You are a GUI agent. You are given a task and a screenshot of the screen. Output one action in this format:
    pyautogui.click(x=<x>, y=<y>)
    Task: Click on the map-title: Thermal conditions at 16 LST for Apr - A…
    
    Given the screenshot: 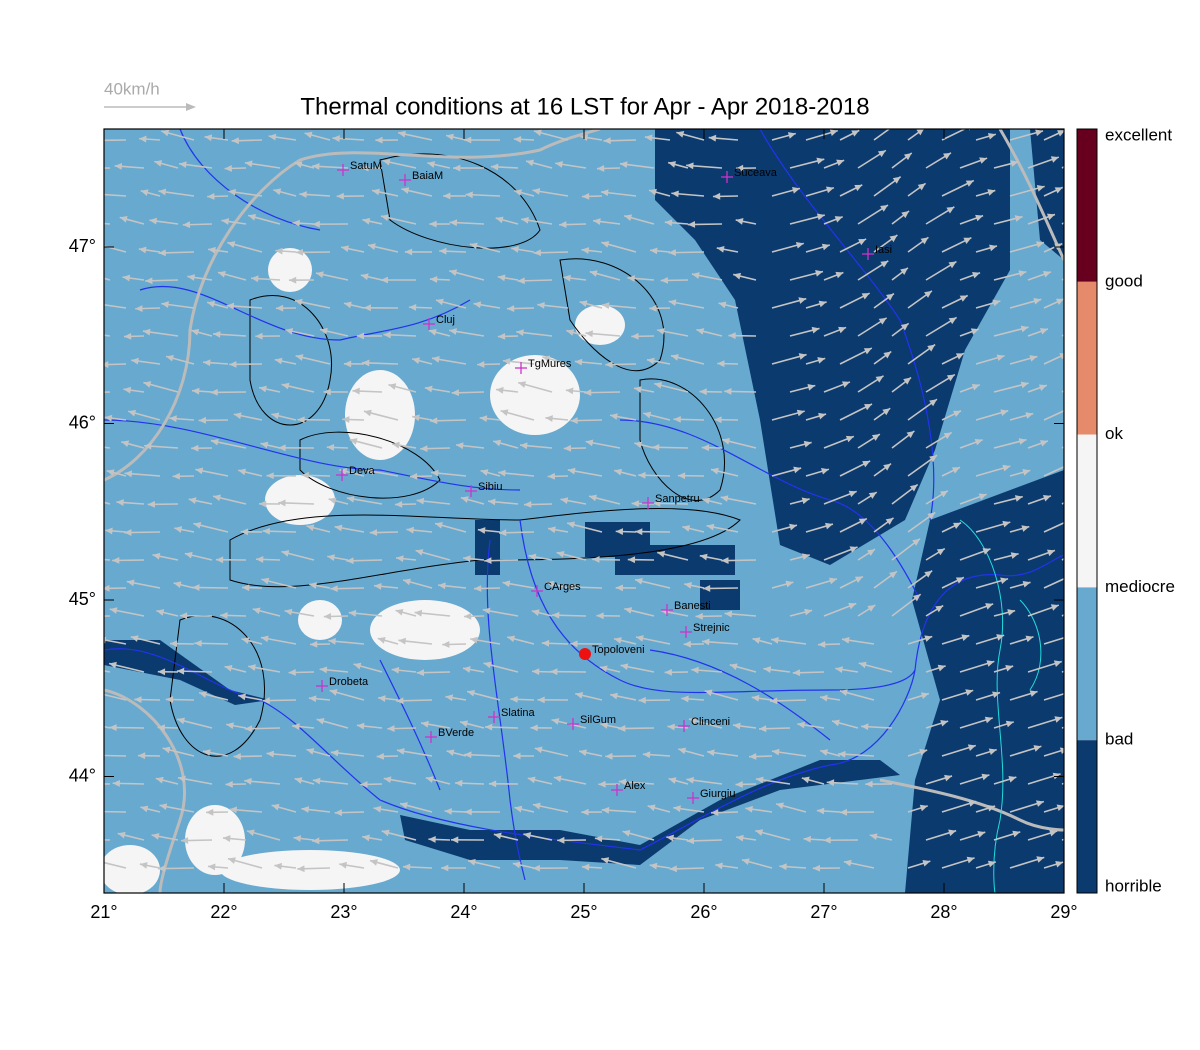 What is the action you would take?
    pyautogui.click(x=584, y=106)
    